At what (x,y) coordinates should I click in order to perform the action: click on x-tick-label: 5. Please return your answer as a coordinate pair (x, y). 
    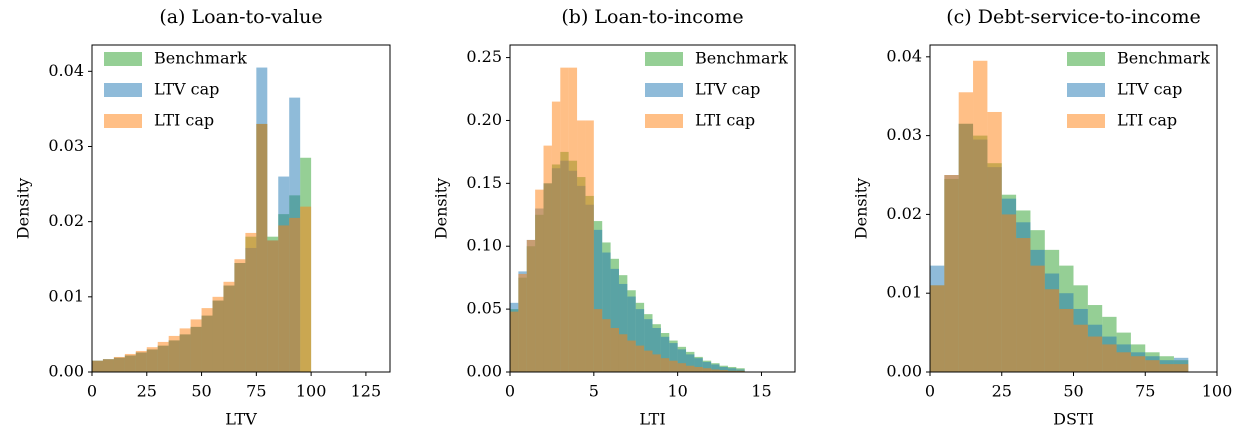
    Looking at the image, I should click on (594, 391).